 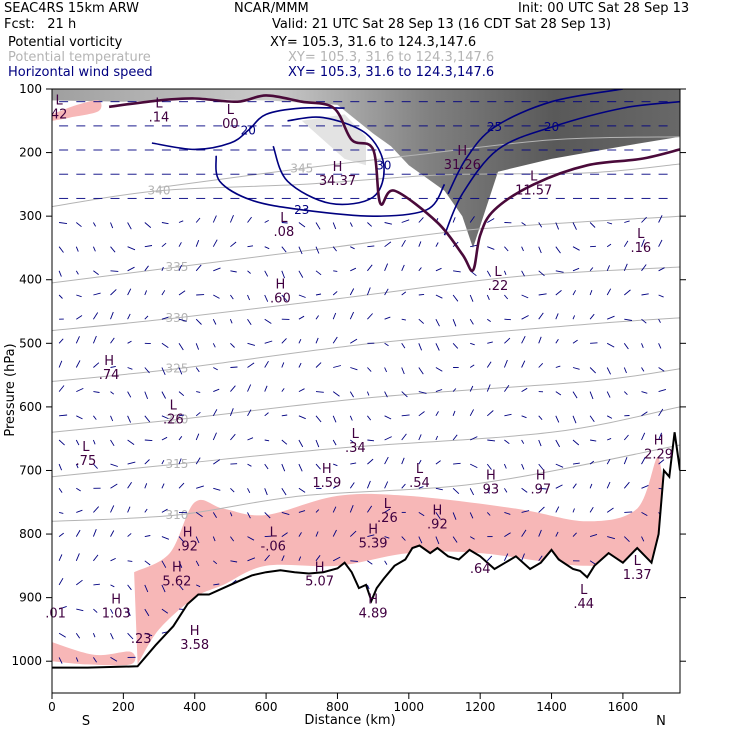 I want to click on extremum-value-32: .23, so click(x=141, y=639).